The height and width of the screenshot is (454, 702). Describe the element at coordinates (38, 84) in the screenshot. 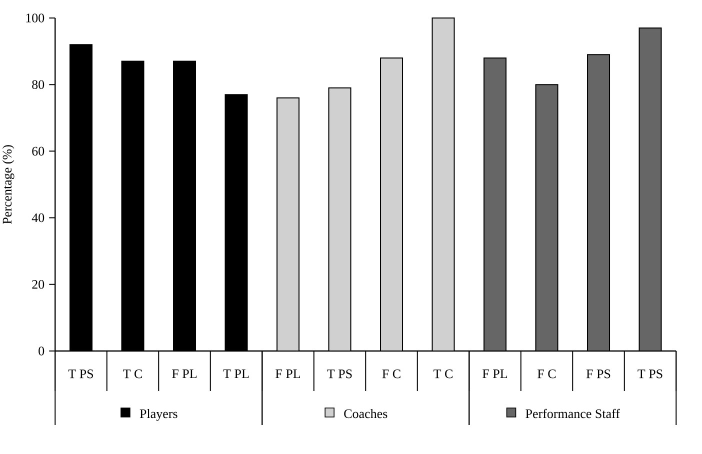

I see `y-tick-label: 80` at that location.